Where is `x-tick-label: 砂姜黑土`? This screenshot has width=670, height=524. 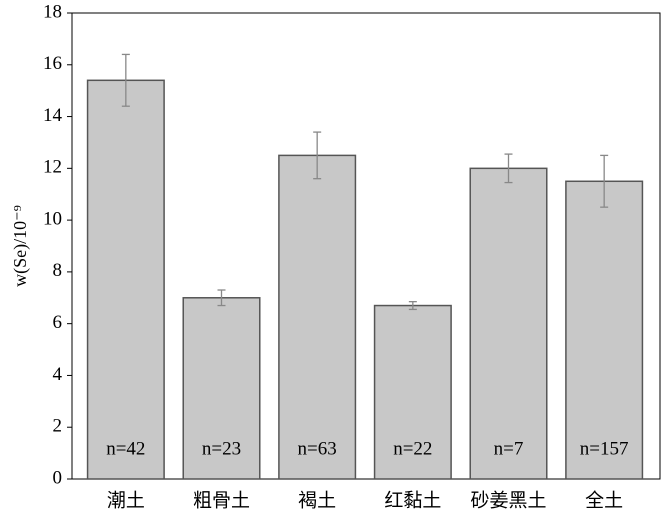
x-tick-label: 砂姜黑土 is located at coordinates (508, 500).